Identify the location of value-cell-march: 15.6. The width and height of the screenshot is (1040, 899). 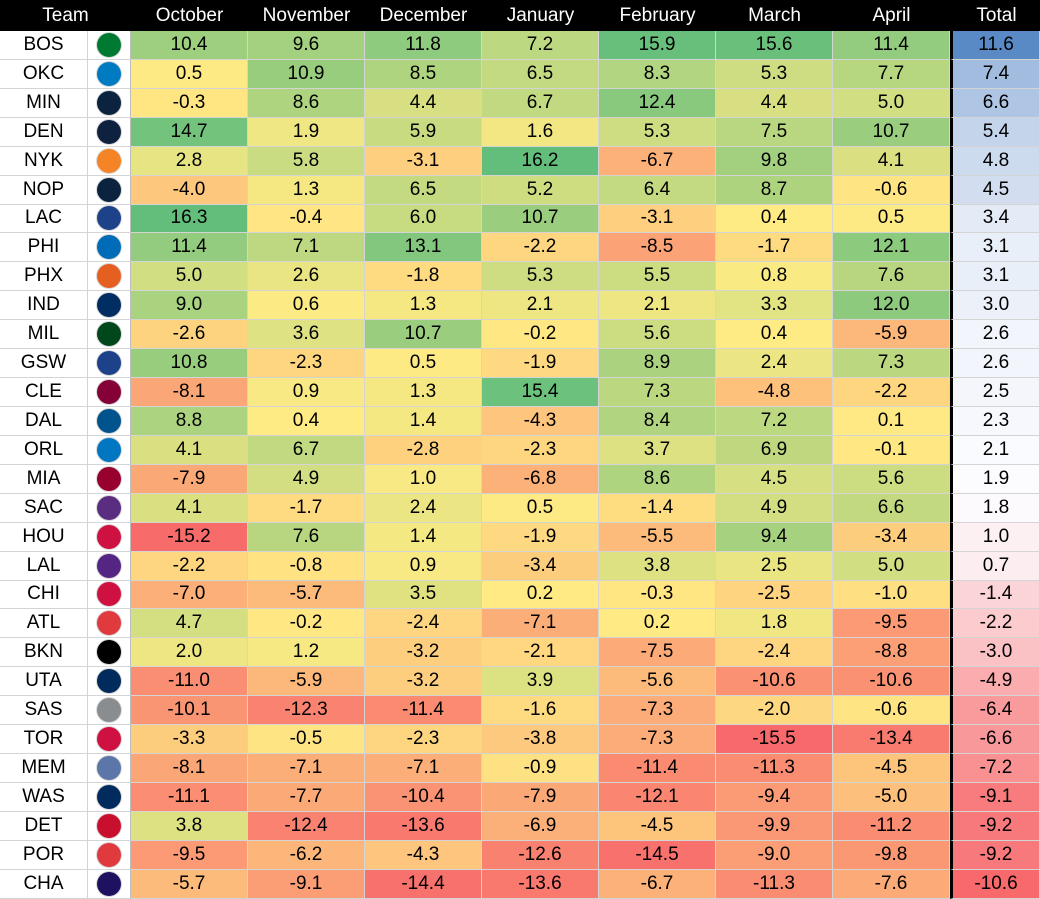
(774, 45).